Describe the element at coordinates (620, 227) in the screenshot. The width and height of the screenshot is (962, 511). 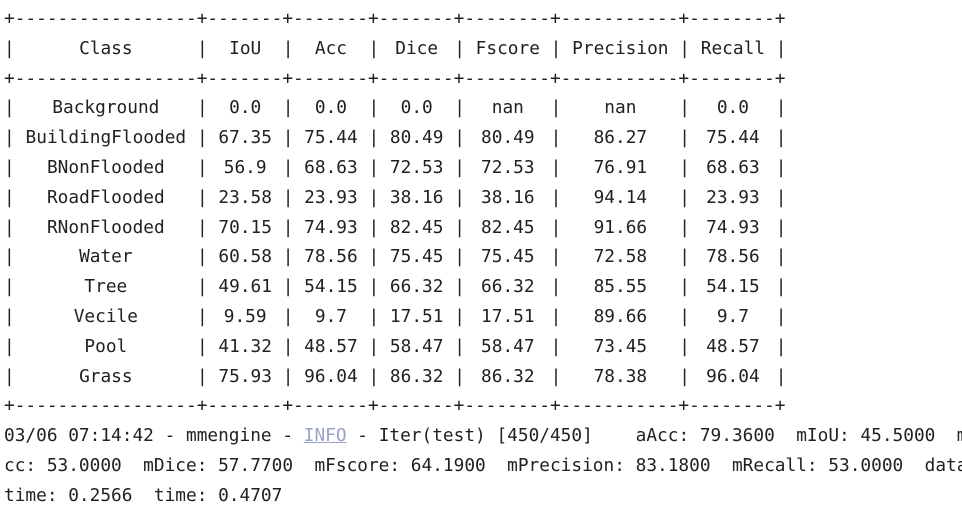
I see `metric-cell: 91.66` at that location.